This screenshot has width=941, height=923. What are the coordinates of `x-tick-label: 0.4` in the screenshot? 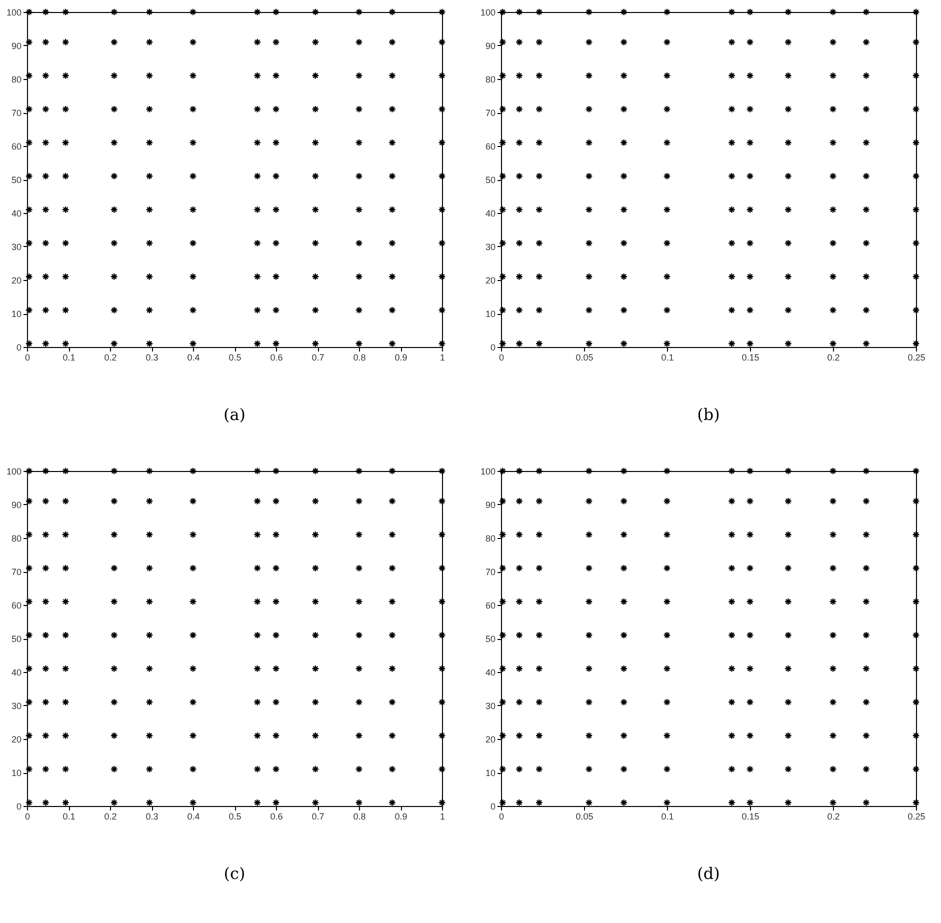 It's located at (193, 357).